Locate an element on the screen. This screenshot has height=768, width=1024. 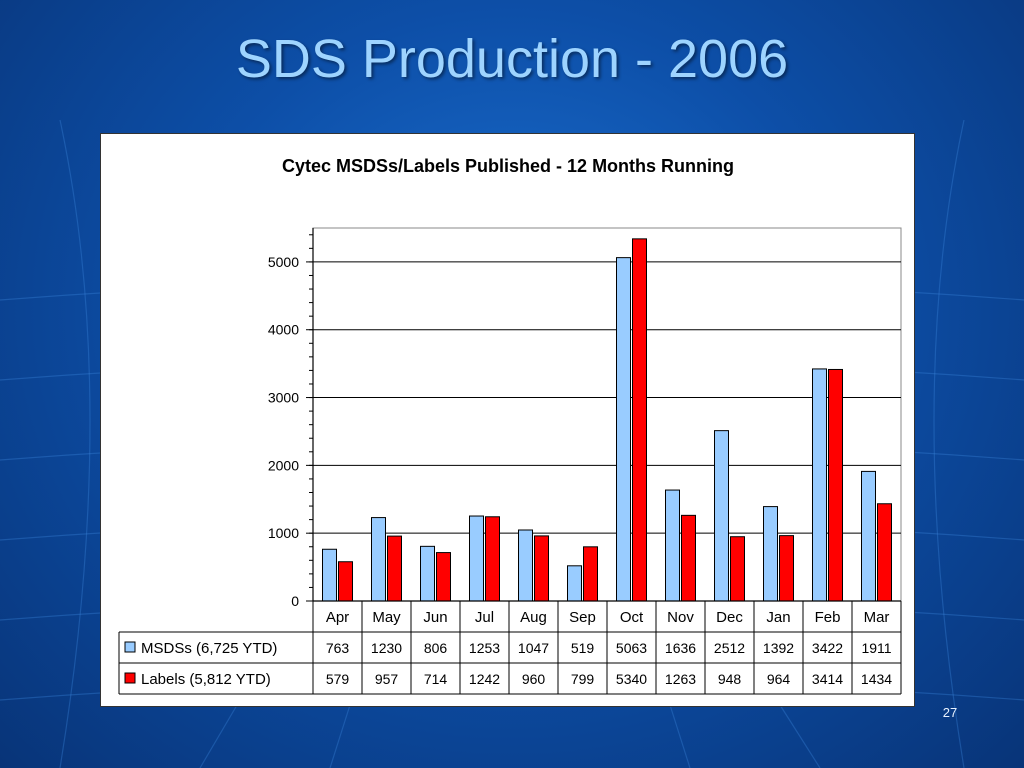
bar-labels-jan is located at coordinates (786, 568).